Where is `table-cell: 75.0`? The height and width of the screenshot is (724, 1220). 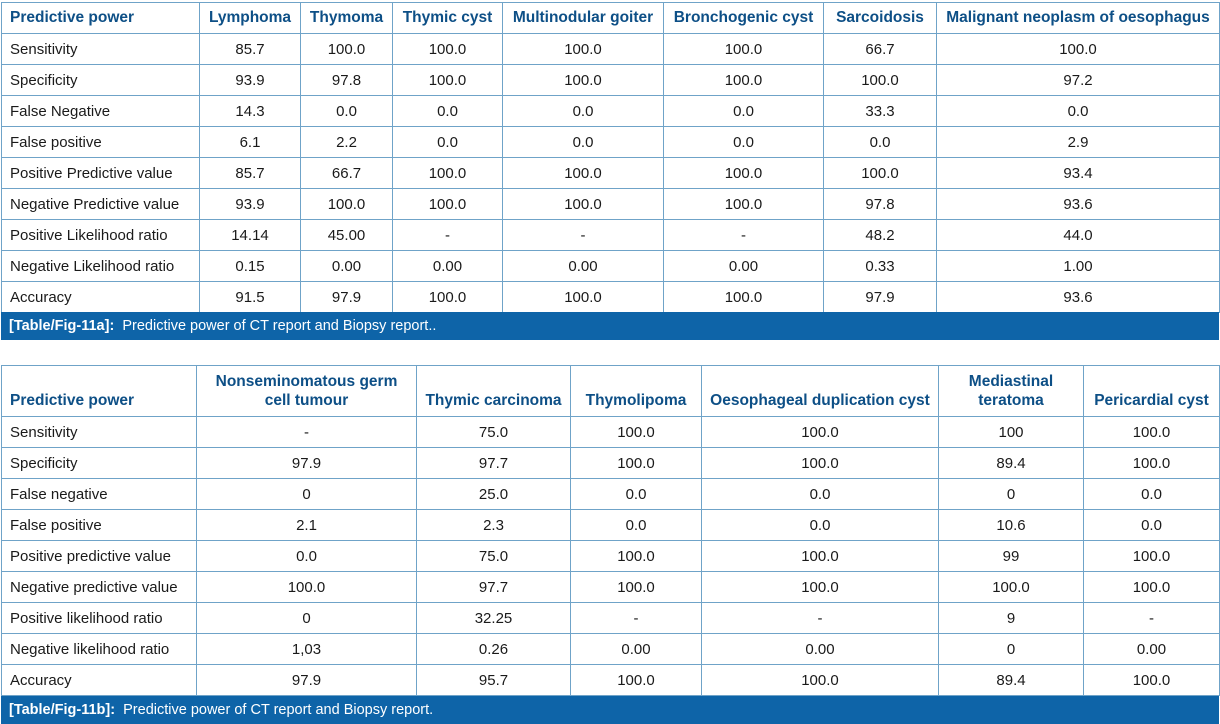 table-cell: 75.0 is located at coordinates (493, 432).